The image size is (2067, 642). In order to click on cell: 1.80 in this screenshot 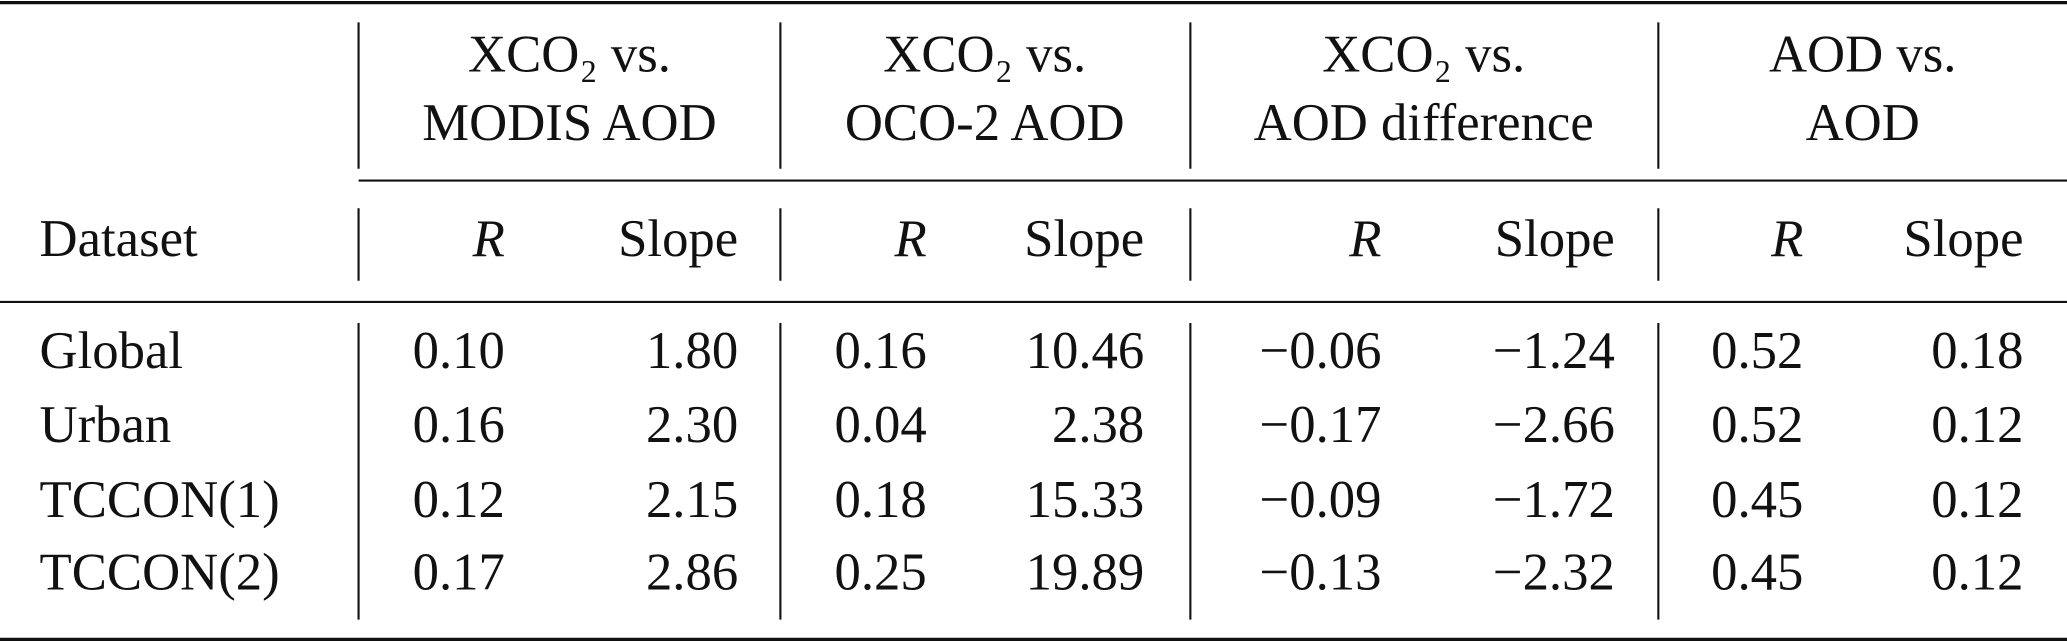, I will do `click(692, 351)`.